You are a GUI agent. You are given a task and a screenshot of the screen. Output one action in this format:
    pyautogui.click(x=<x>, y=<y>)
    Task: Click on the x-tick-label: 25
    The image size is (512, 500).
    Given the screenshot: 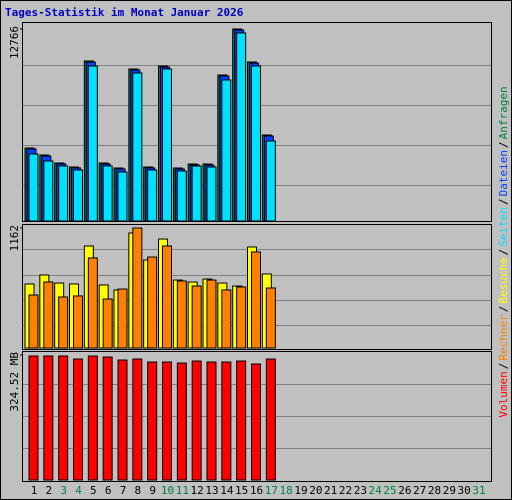 What is the action you would take?
    pyautogui.click(x=389, y=490)
    